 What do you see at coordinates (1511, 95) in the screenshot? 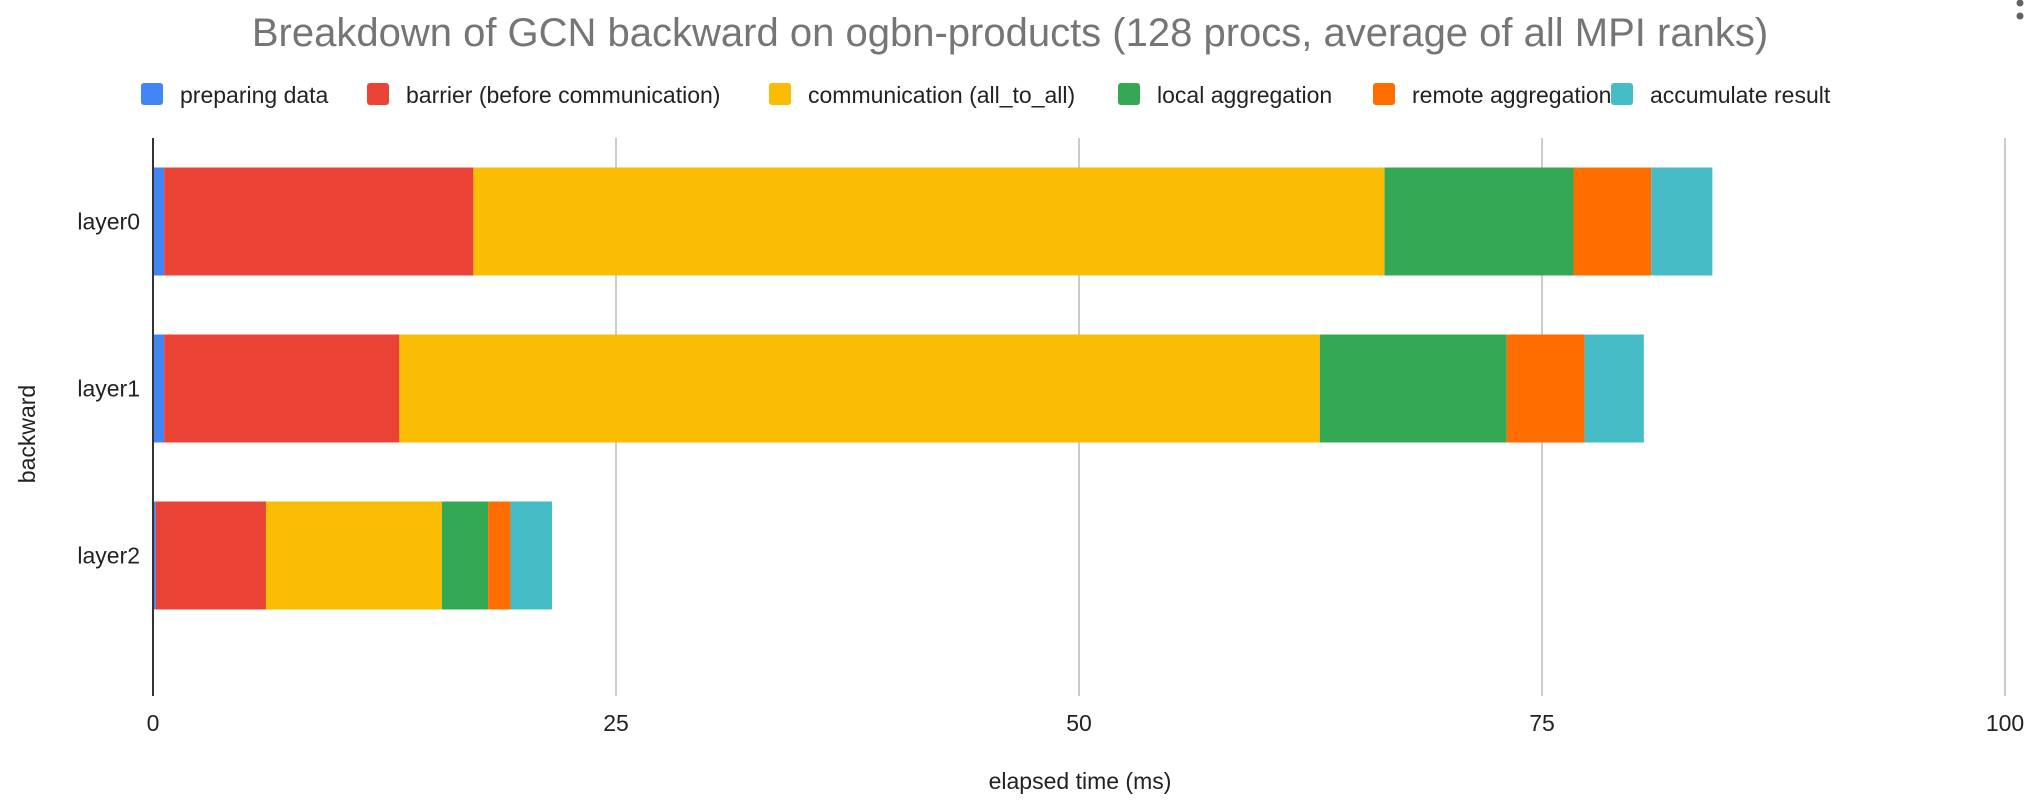
I see `legend-label: remote aggregation` at bounding box center [1511, 95].